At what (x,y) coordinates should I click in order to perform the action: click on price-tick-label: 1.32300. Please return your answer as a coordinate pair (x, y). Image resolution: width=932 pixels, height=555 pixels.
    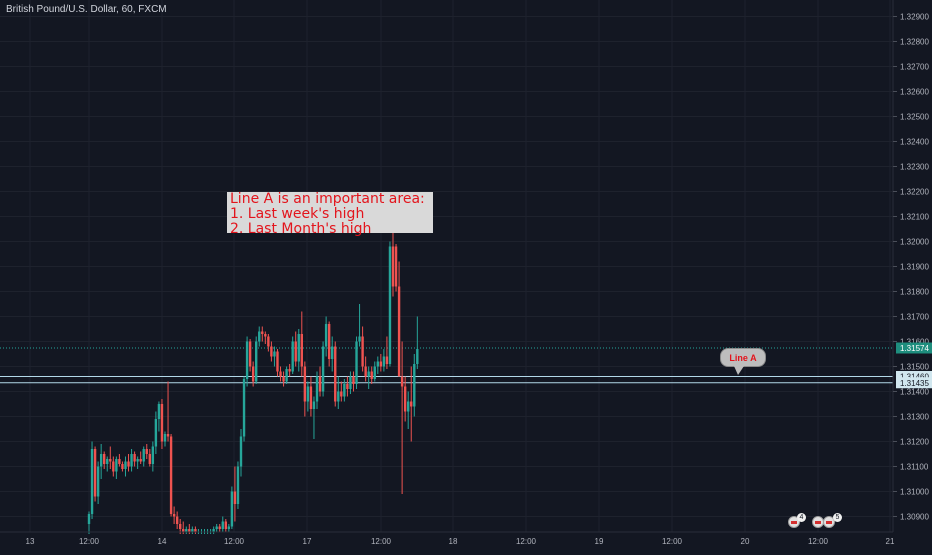
    Looking at the image, I should click on (914, 167).